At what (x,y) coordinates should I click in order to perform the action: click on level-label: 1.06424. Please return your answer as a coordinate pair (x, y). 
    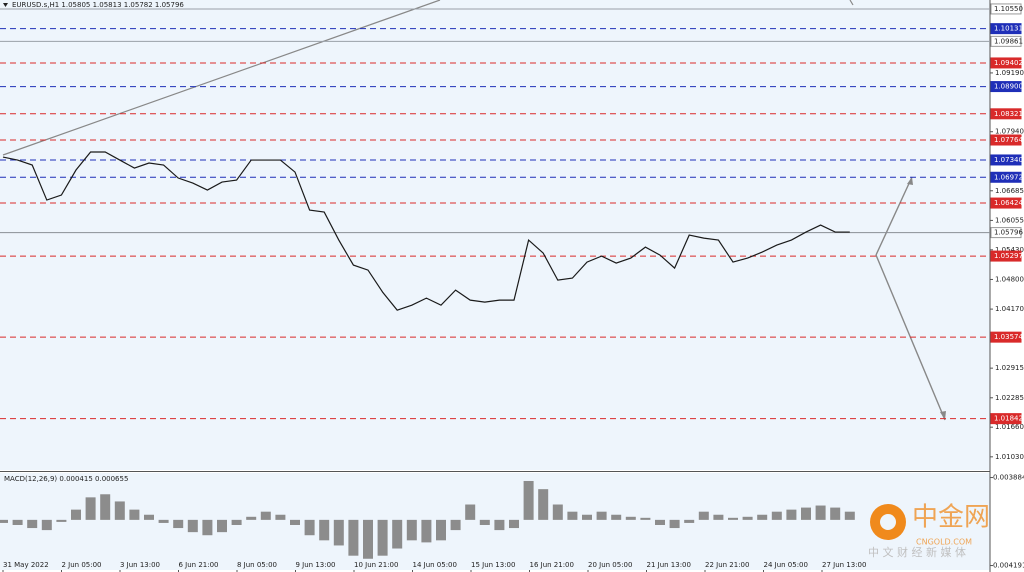
    Looking at the image, I should click on (1008, 203).